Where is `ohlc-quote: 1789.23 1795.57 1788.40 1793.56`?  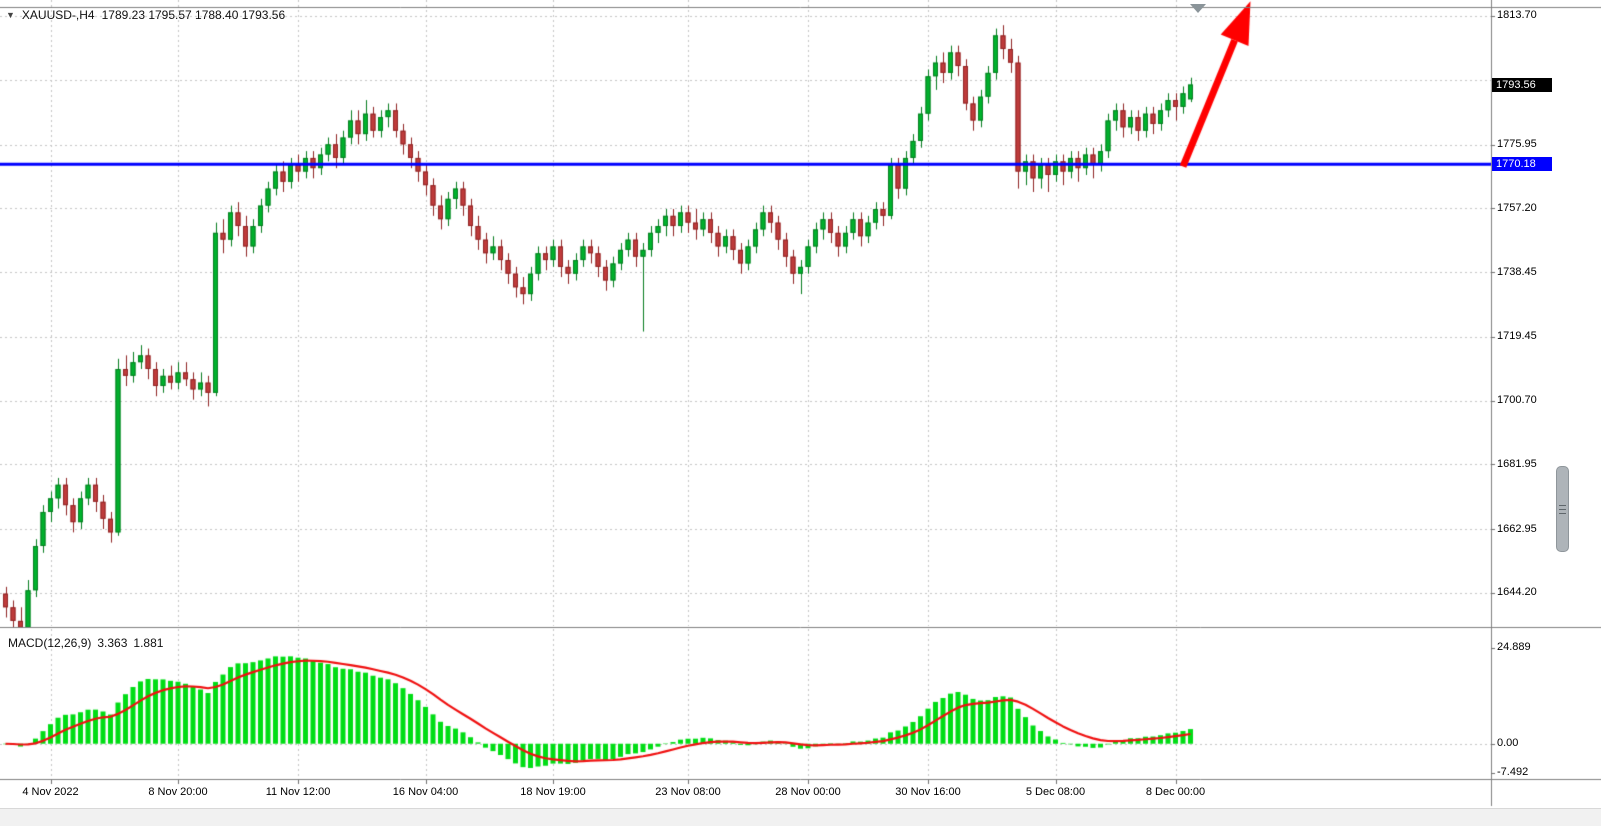
ohlc-quote: 1789.23 1795.57 1788.40 1793.56 is located at coordinates (193, 15).